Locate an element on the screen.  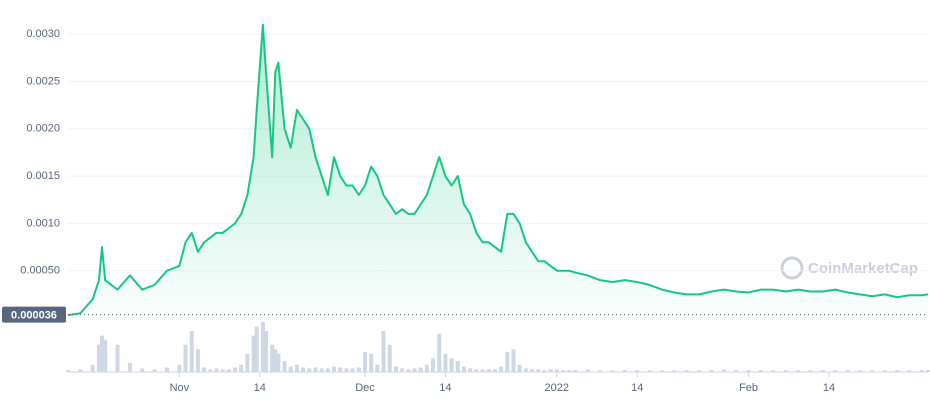
x-tick-label: Dec is located at coordinates (365, 388).